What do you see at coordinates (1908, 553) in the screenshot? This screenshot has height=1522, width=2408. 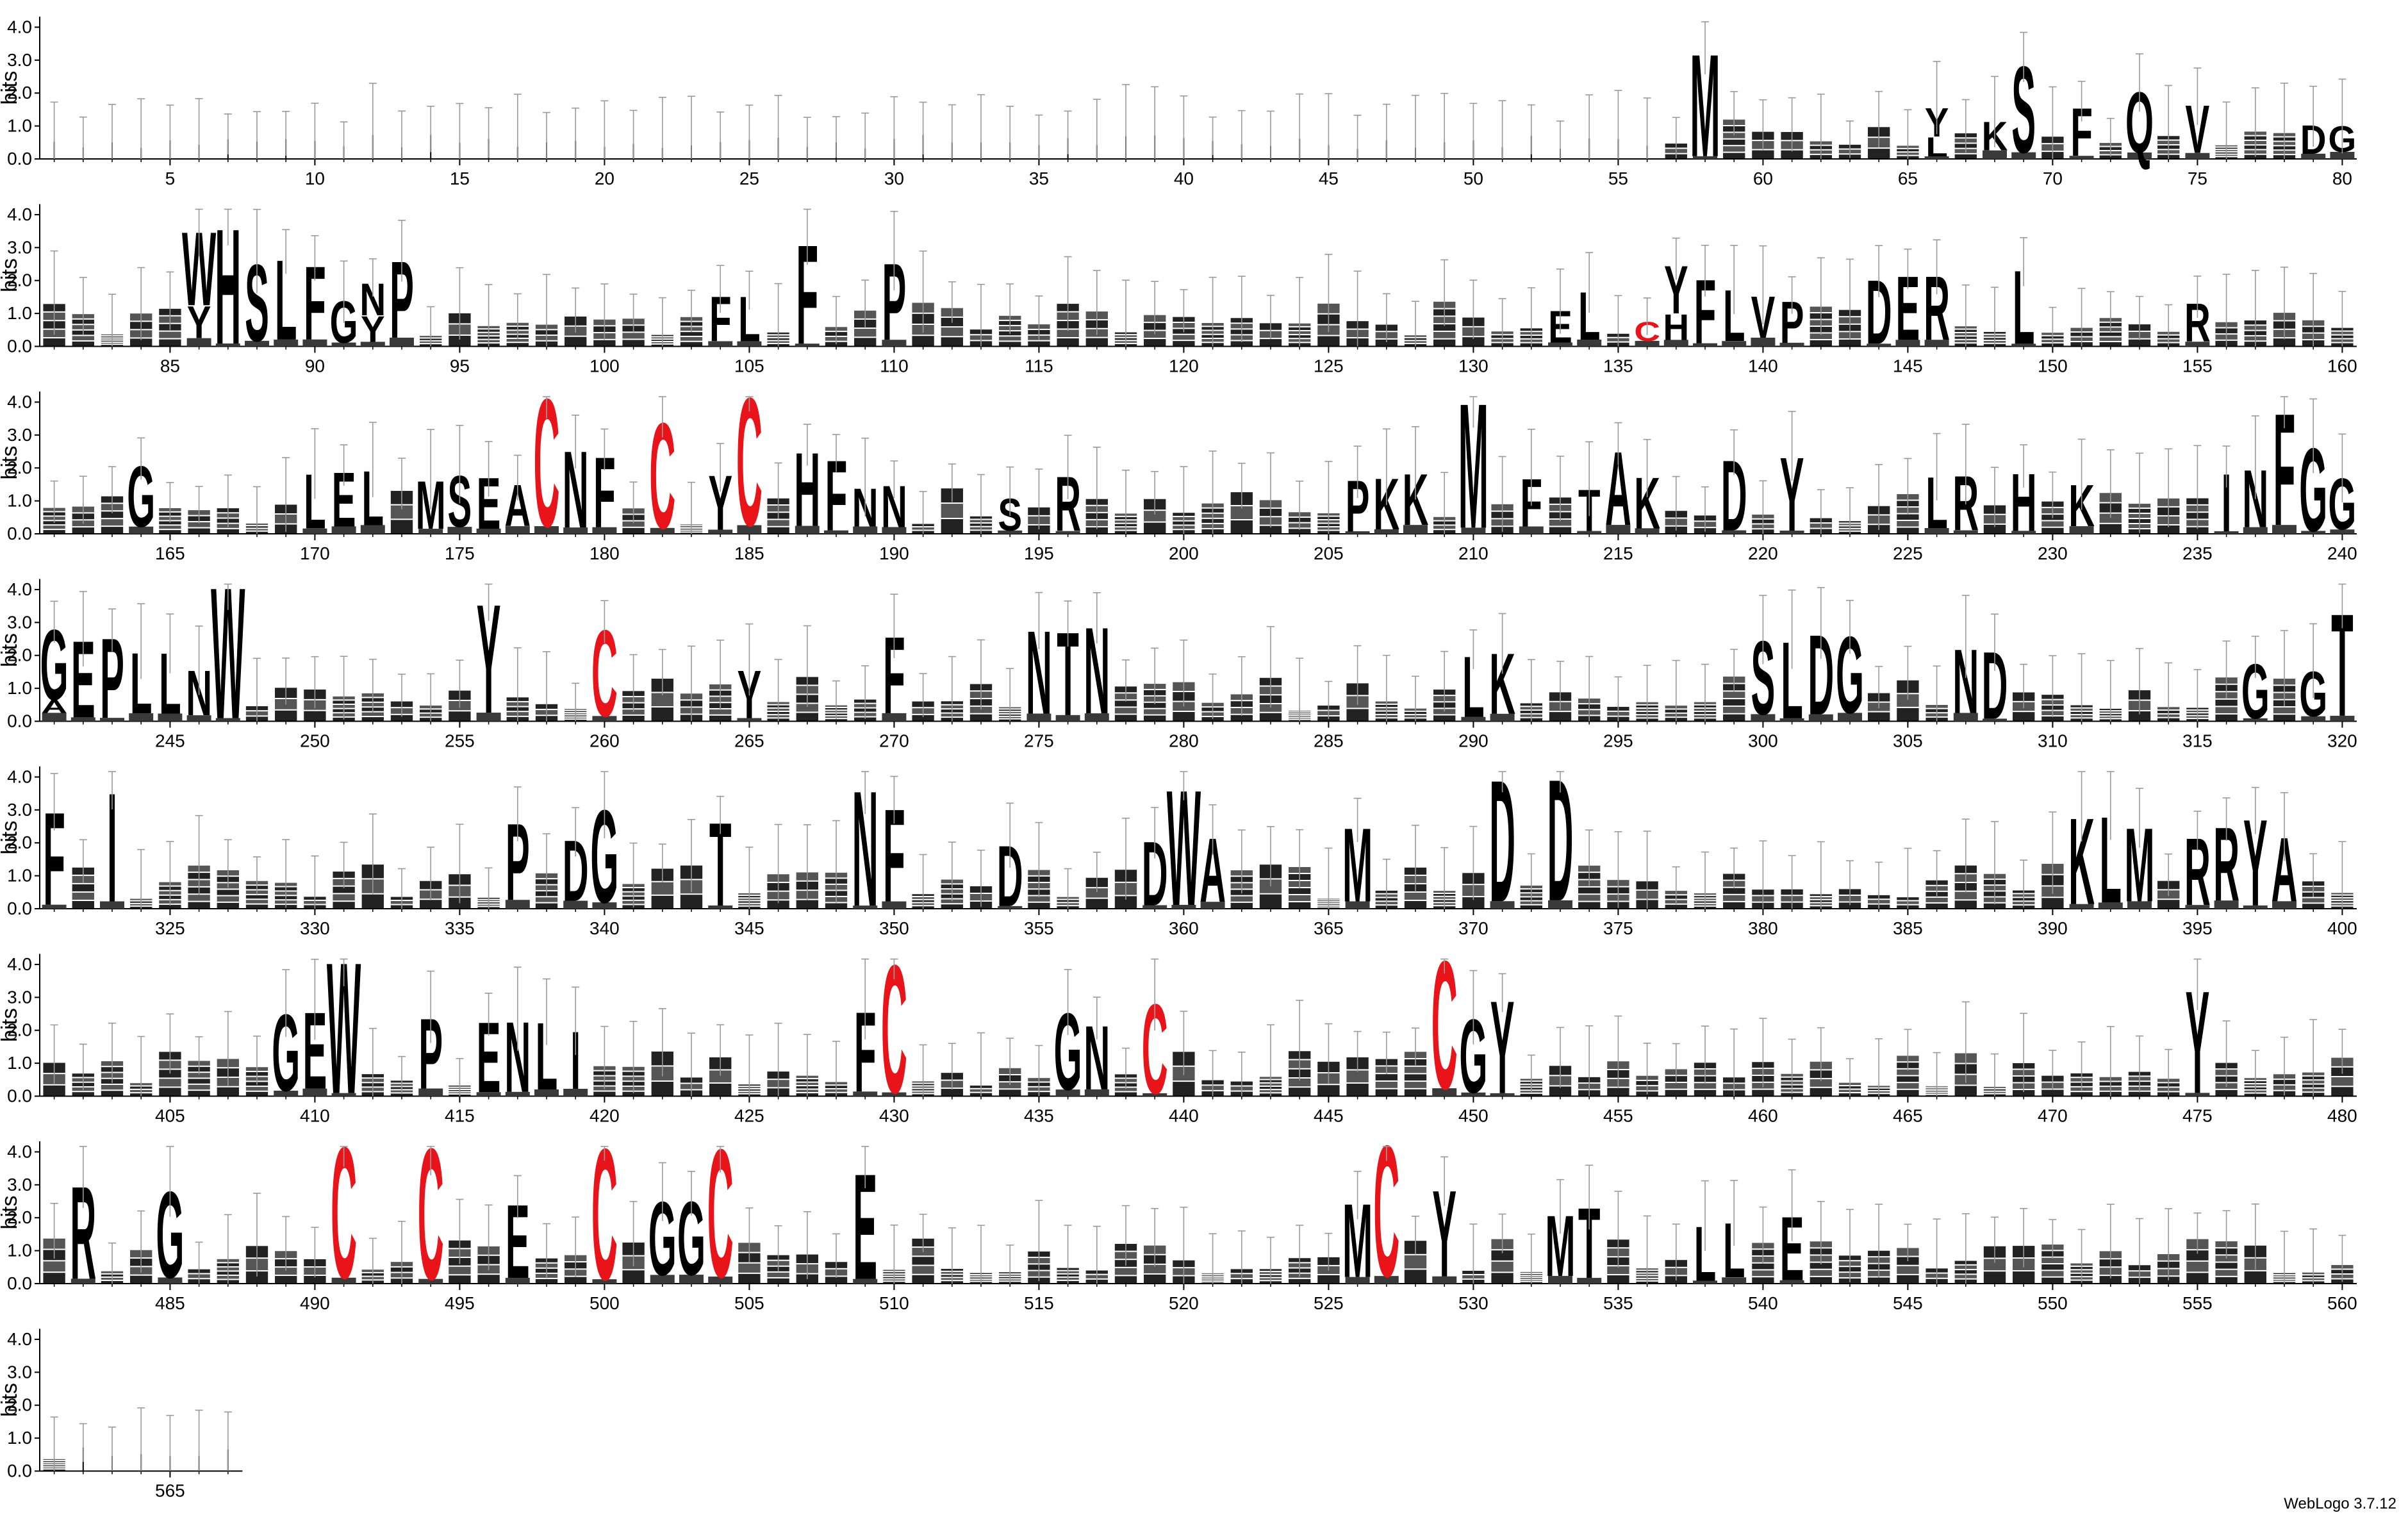 I see `x-tick-label: 225` at bounding box center [1908, 553].